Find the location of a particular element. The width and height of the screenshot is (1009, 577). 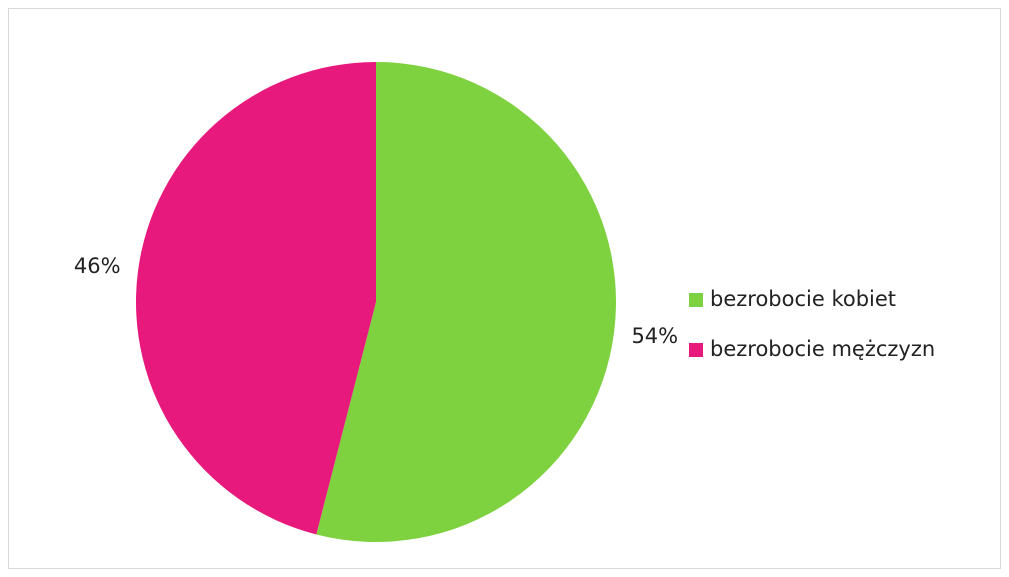

data-label: 46% is located at coordinates (97, 266).